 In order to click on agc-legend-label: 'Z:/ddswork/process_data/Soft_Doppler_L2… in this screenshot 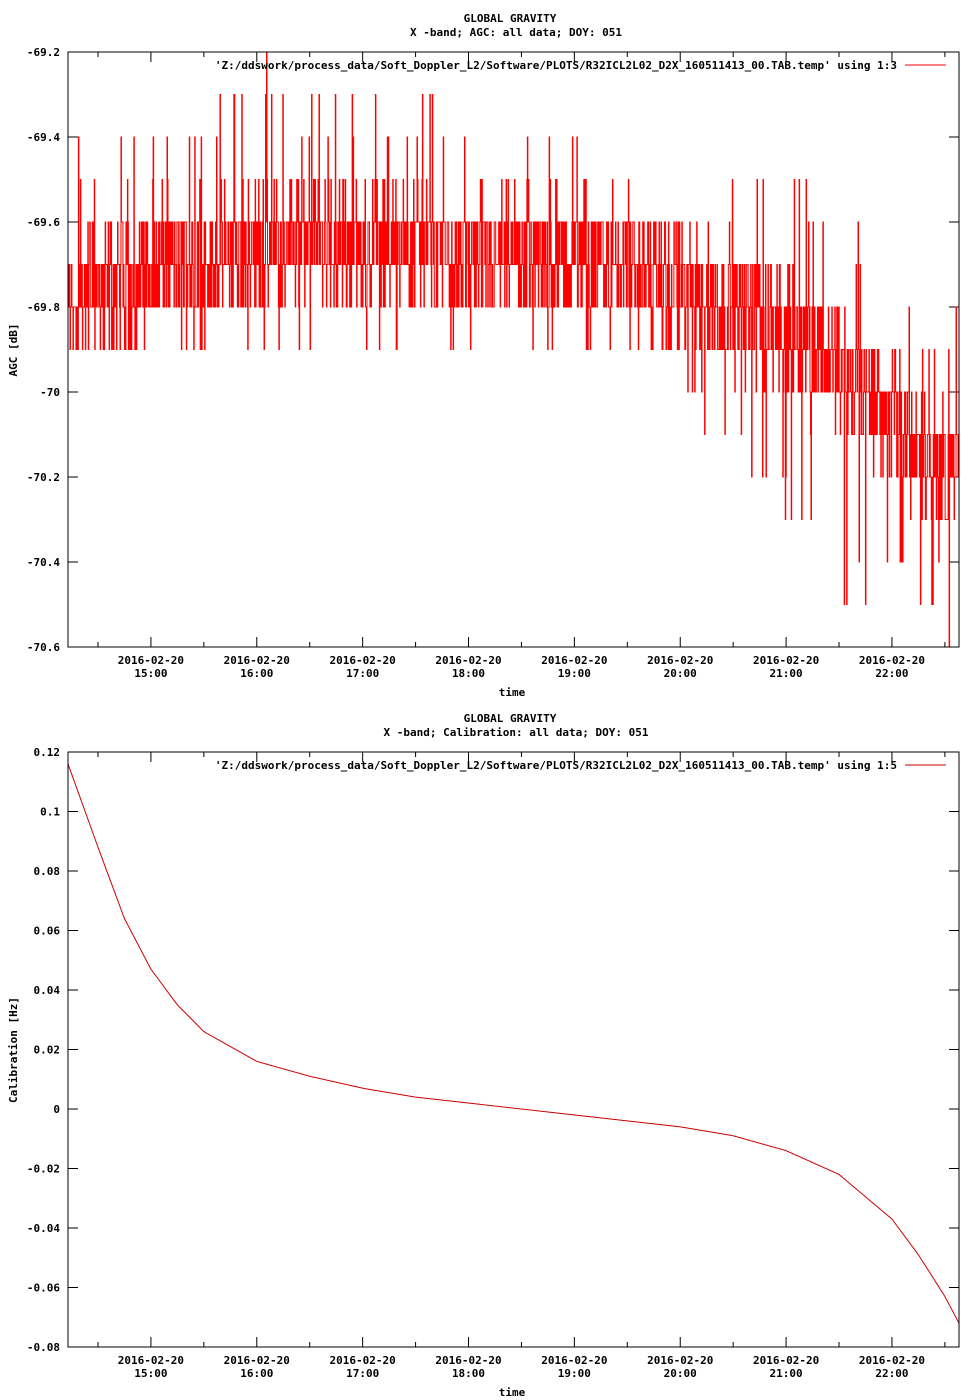, I will do `click(556, 65)`.